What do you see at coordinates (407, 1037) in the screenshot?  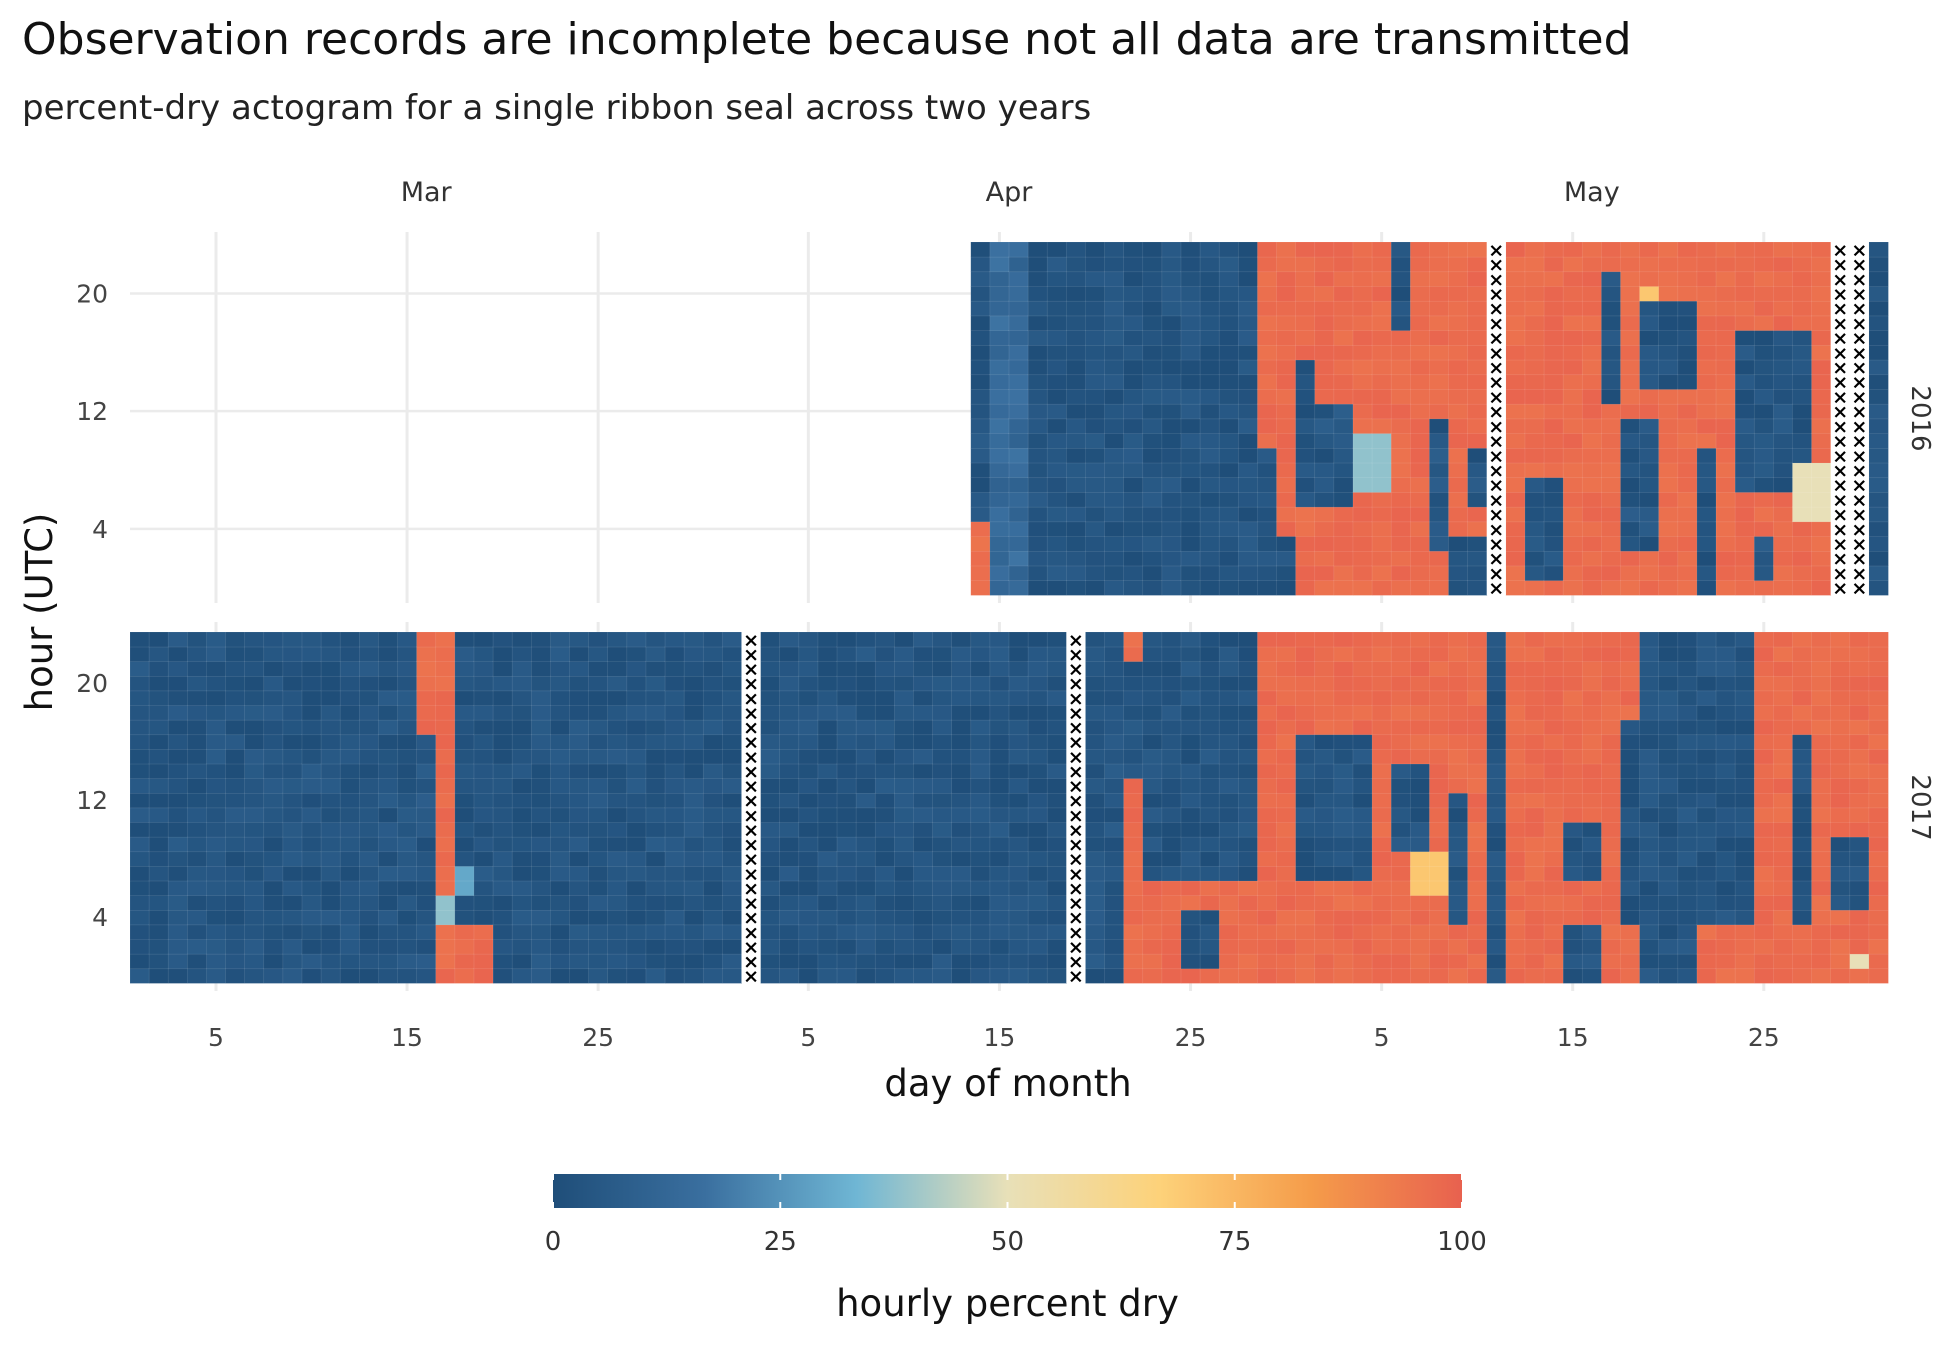 I see `x-tick-label: 15` at bounding box center [407, 1037].